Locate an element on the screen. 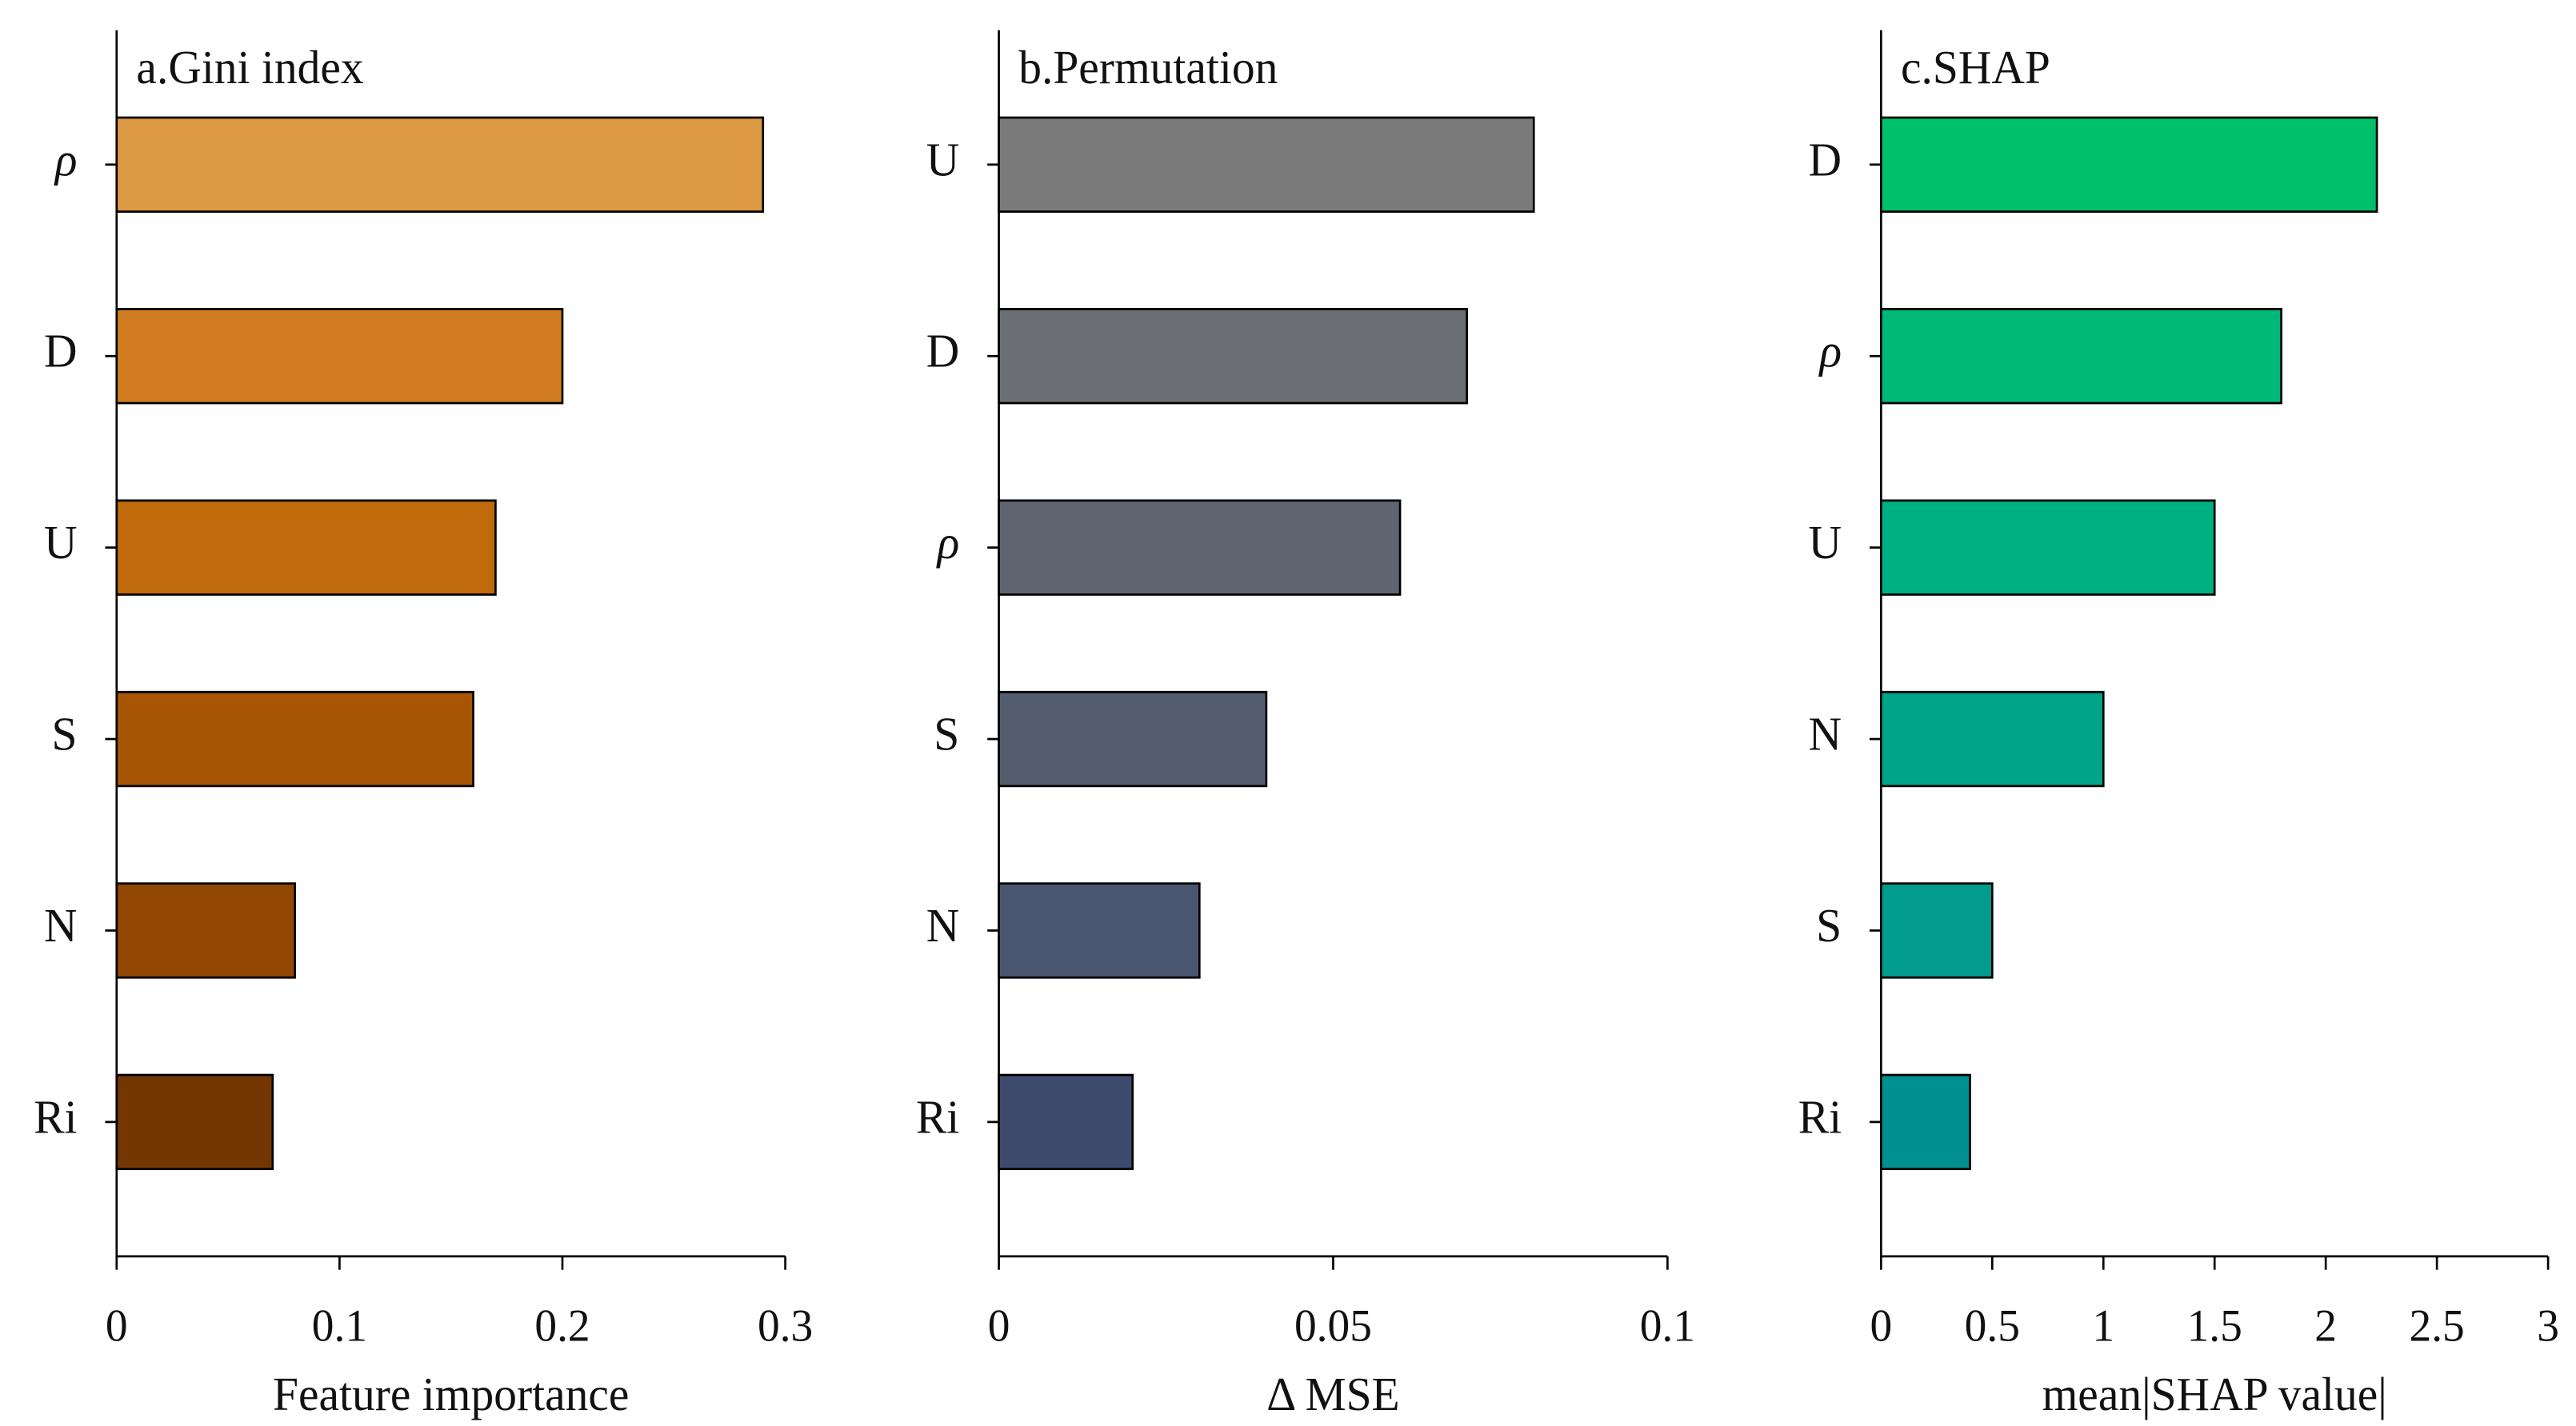 The image size is (2576, 1426). x-tick-label: 0.3 is located at coordinates (785, 1326).